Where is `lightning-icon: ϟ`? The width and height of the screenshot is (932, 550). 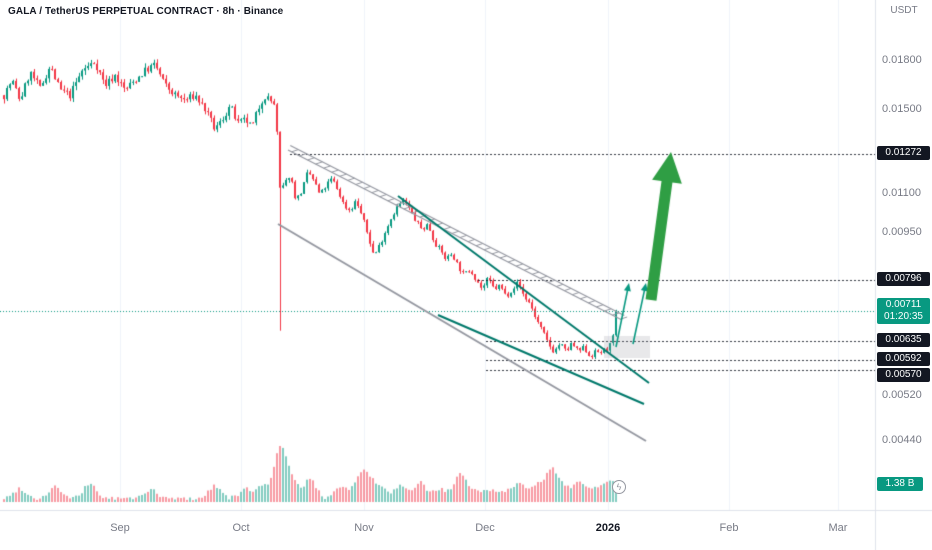
lightning-icon: ϟ is located at coordinates (619, 487).